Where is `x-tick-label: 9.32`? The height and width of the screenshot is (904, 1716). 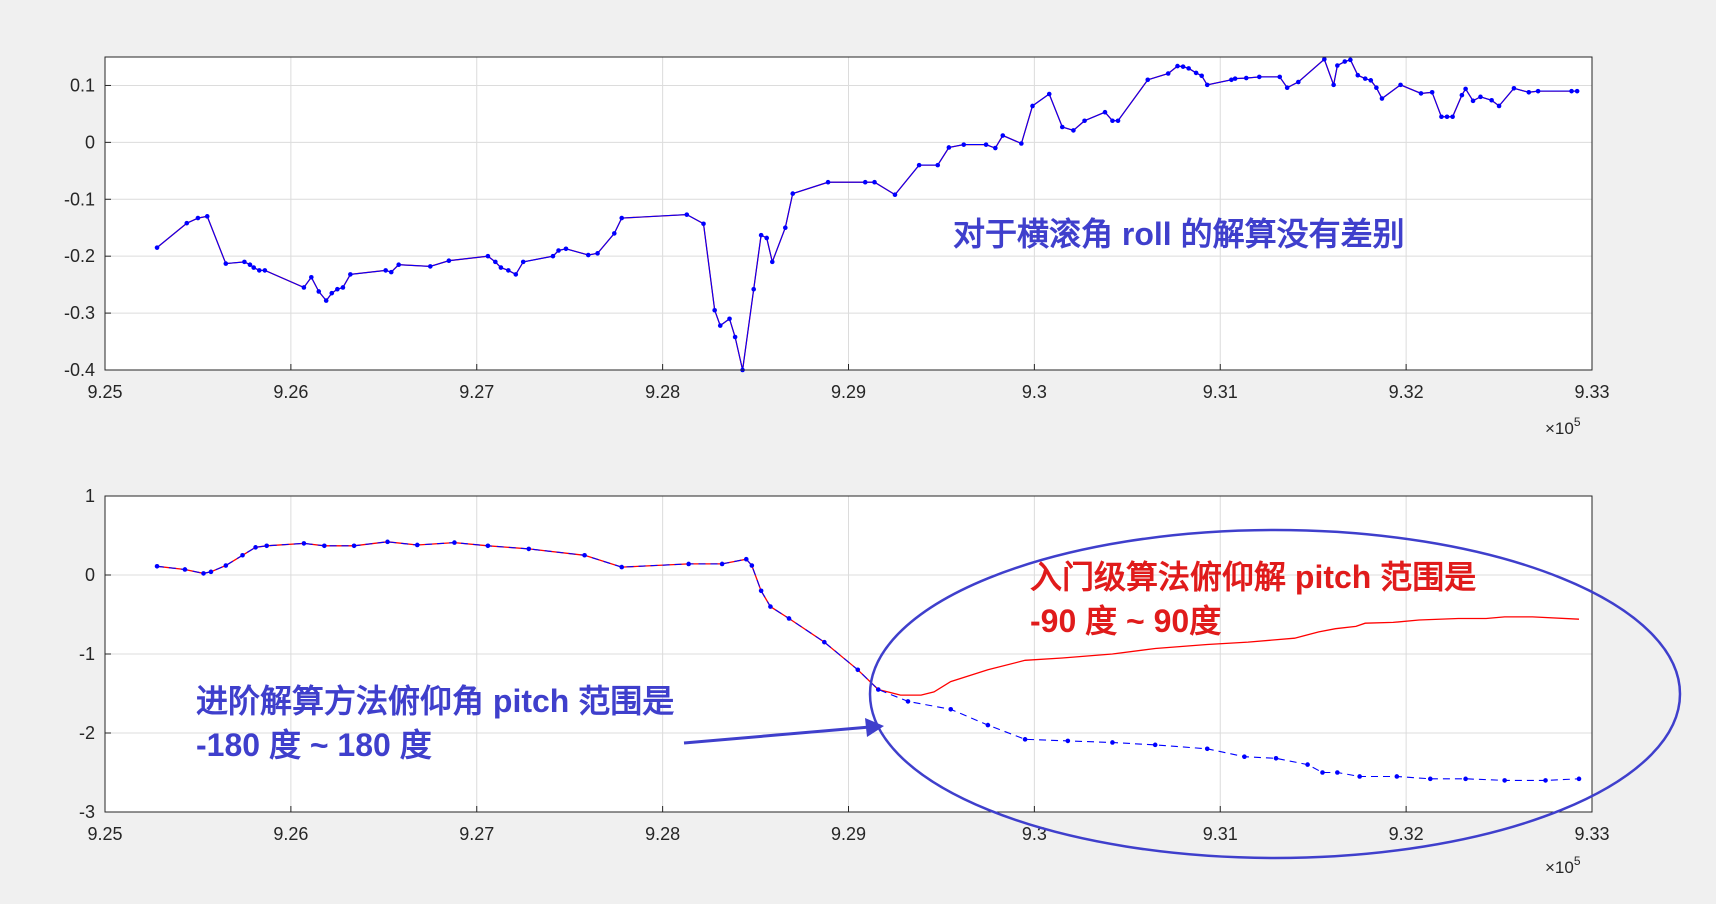
x-tick-label: 9.32 is located at coordinates (1406, 392).